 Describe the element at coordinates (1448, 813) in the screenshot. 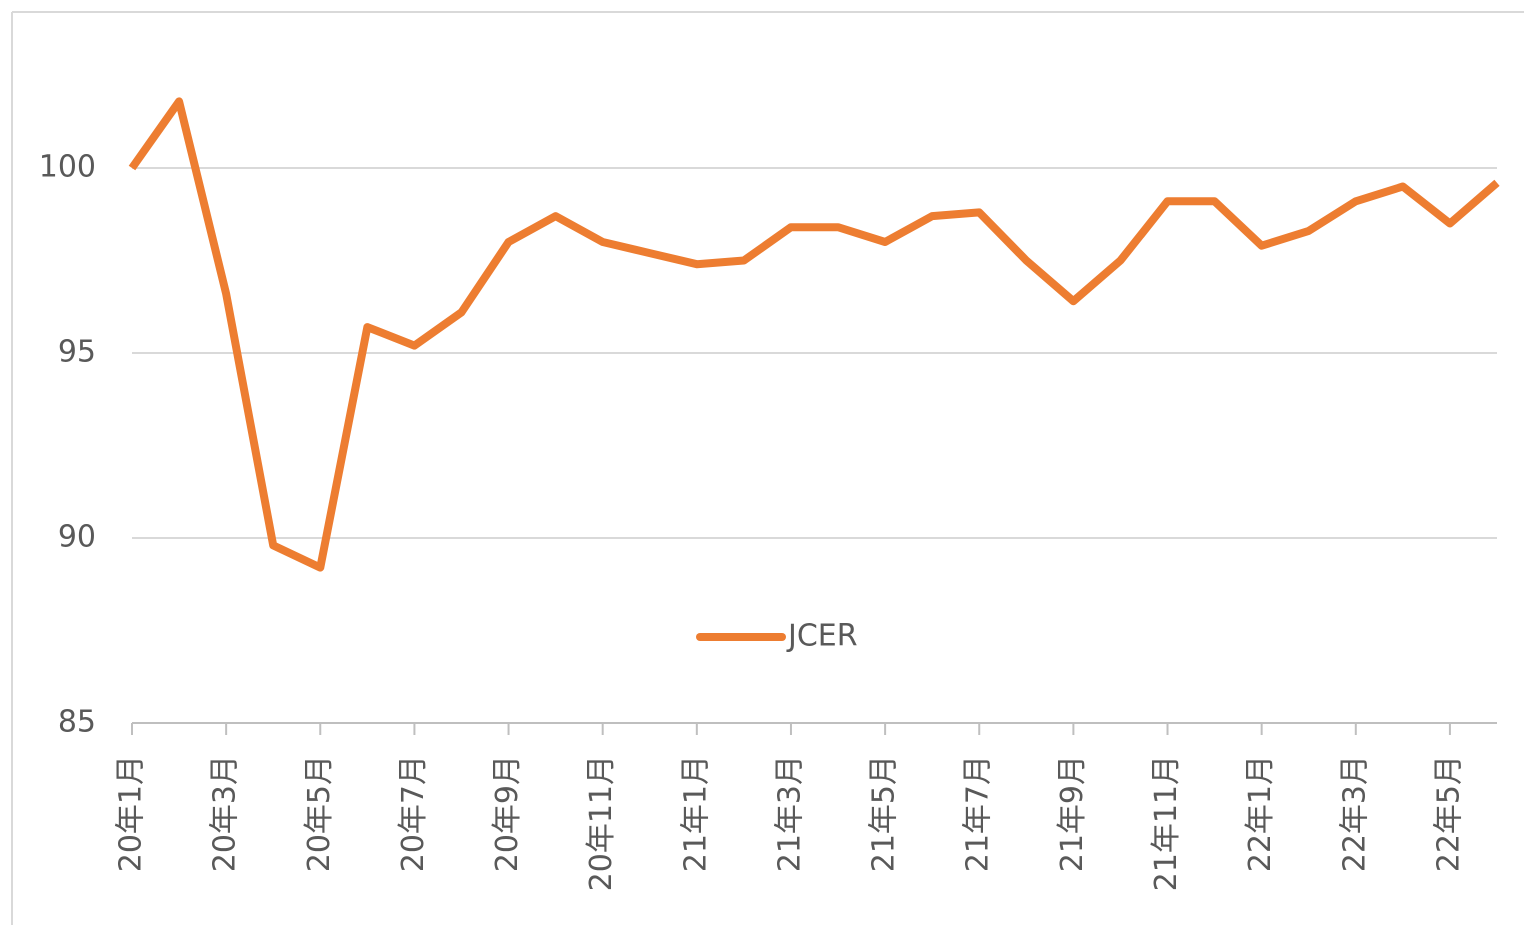

I see `x-tick-label: 22年5月` at that location.